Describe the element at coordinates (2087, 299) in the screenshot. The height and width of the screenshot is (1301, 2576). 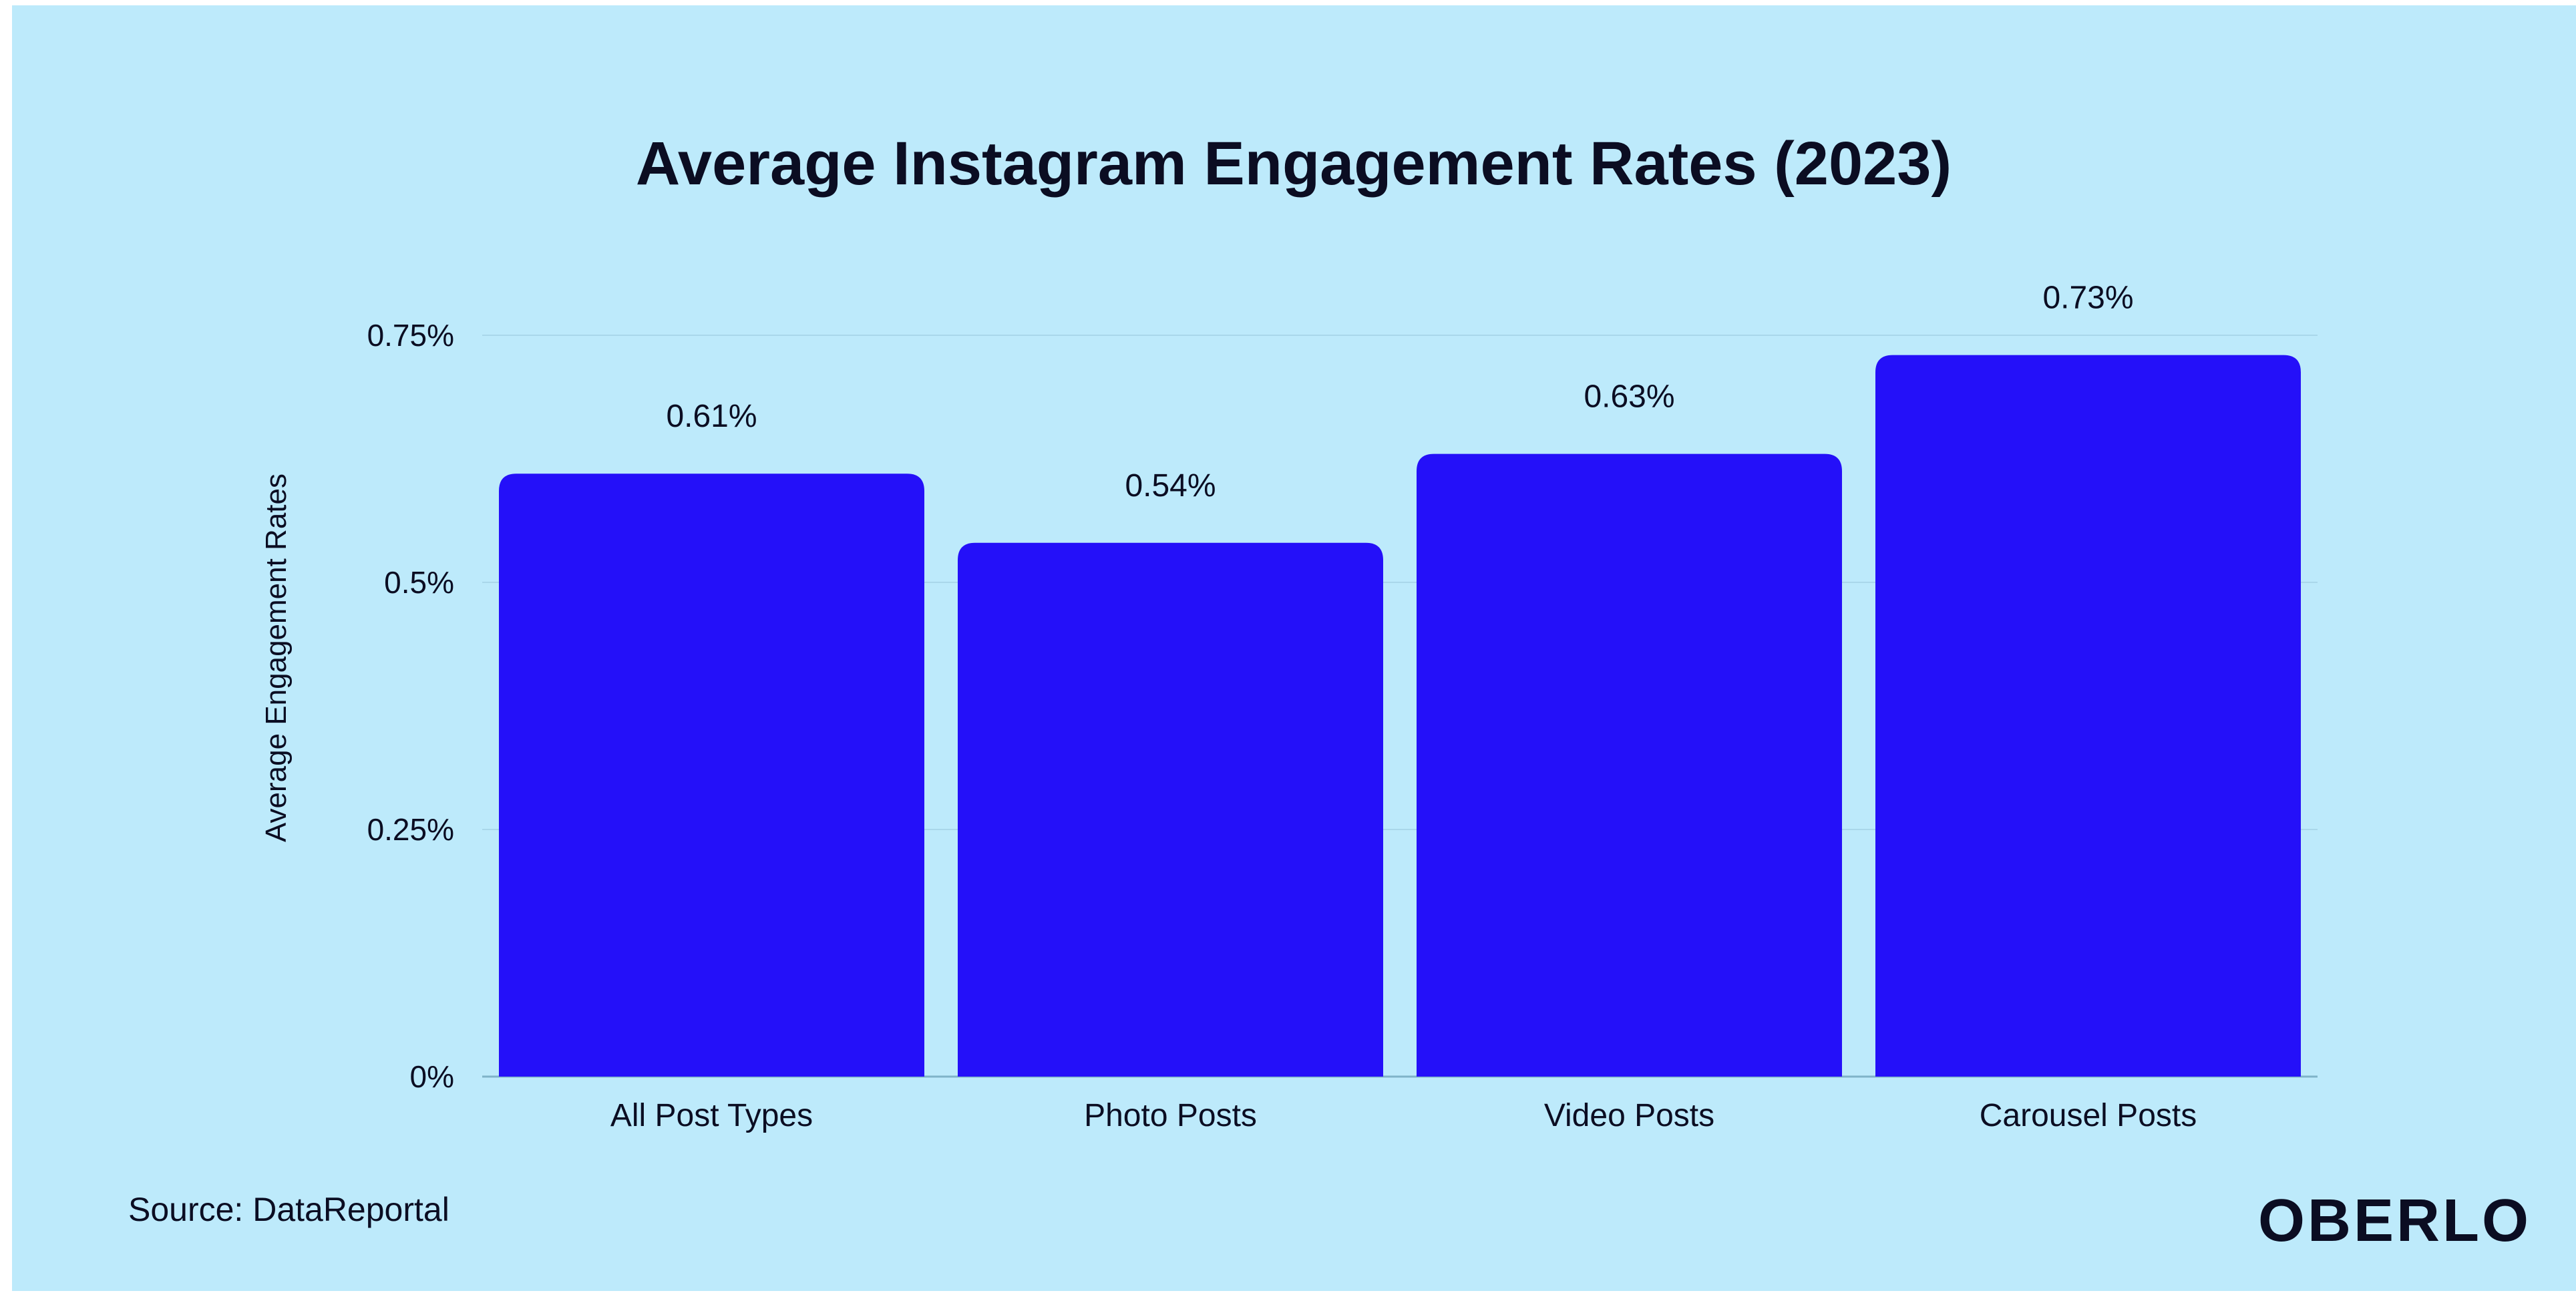
I see `value-label: 0.73%` at that location.